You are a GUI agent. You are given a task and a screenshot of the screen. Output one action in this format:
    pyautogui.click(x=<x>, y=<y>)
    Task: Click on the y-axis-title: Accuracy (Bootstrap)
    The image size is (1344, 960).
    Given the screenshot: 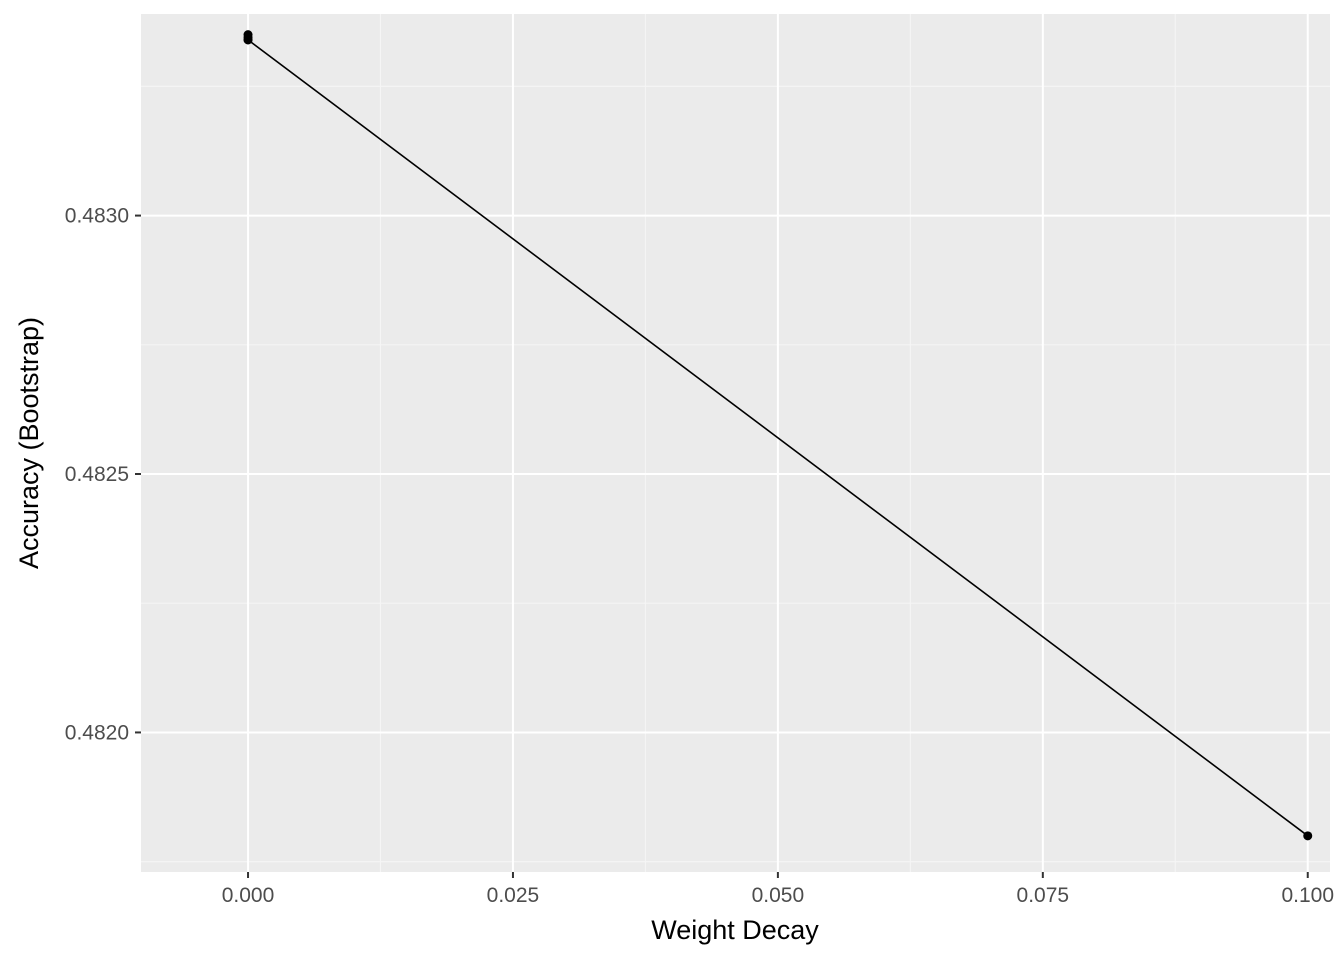 What is the action you would take?
    pyautogui.click(x=29, y=443)
    